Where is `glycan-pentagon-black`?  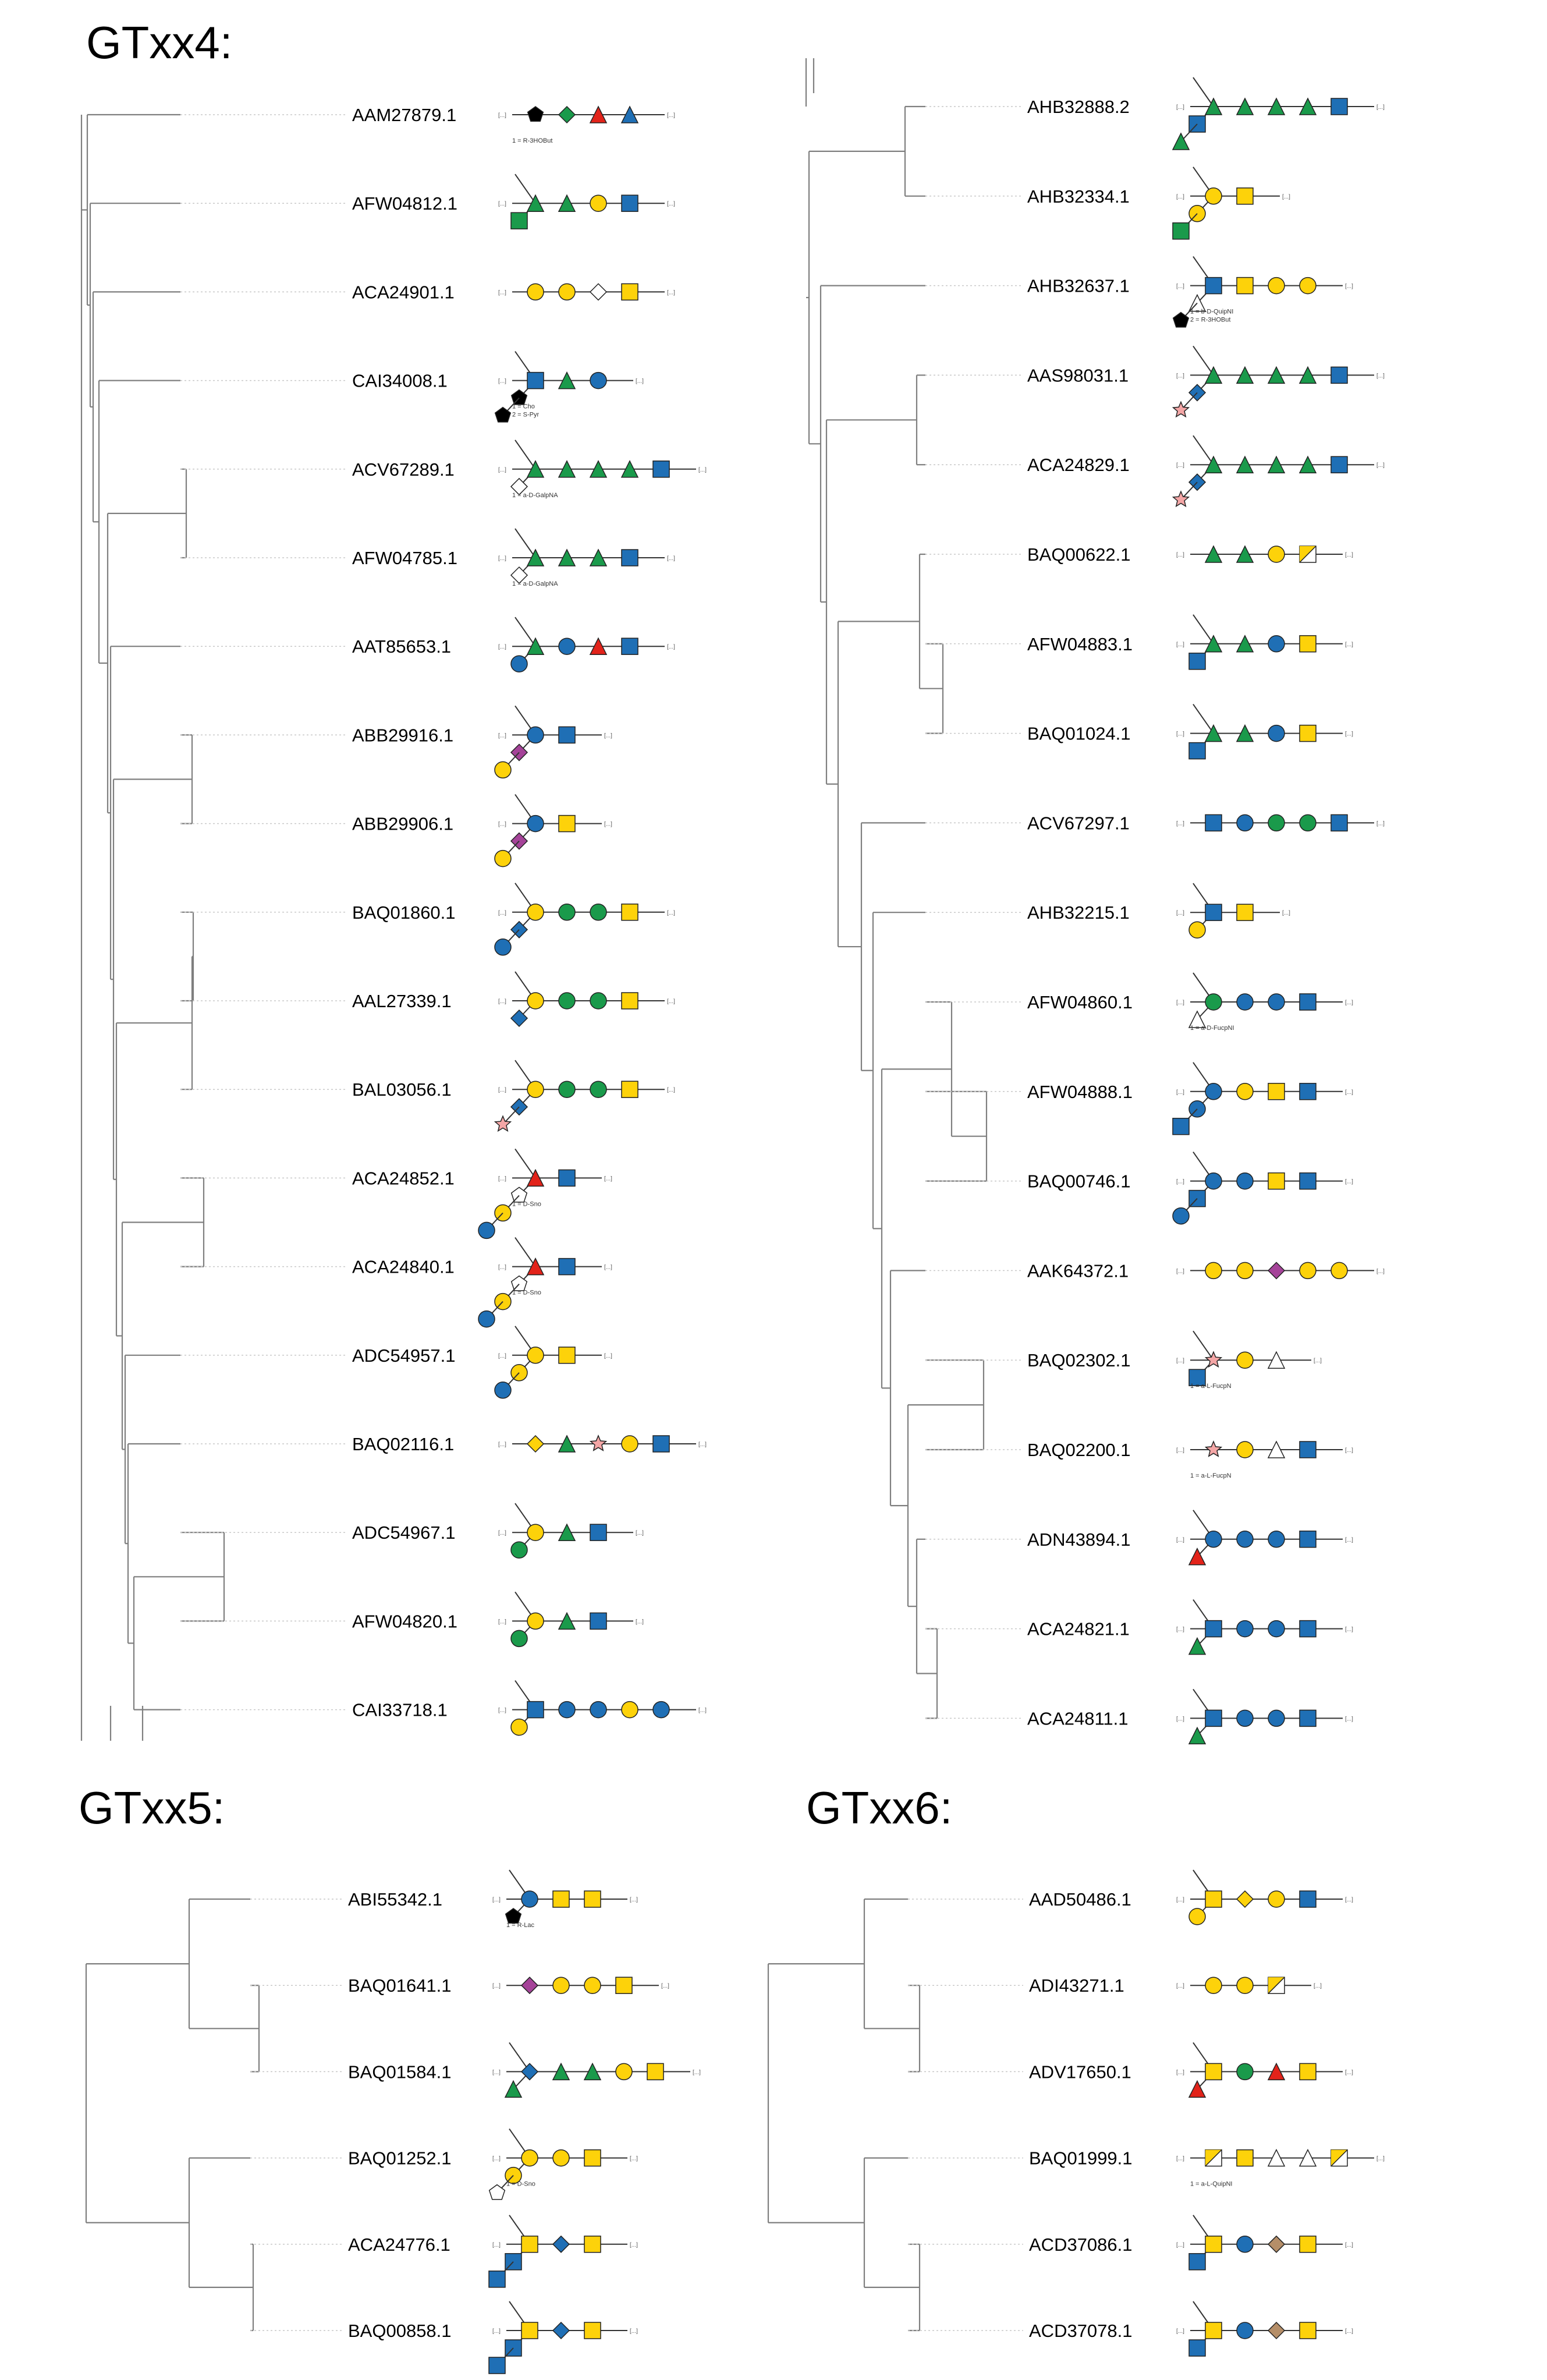
glycan-pentagon-black is located at coordinates (535, 114).